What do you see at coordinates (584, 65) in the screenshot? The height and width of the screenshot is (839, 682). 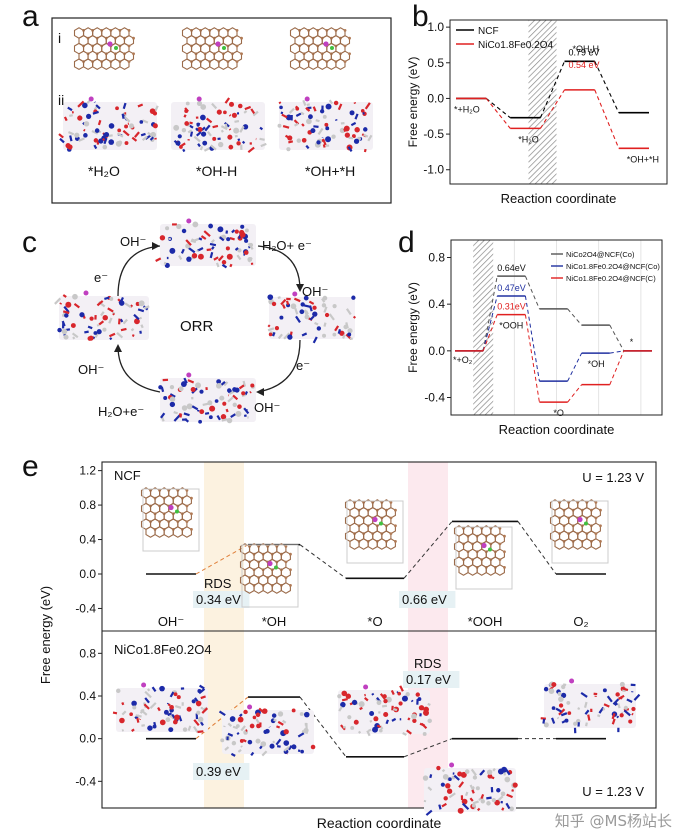 I see `b-annotation-2: 0.54 eV` at bounding box center [584, 65].